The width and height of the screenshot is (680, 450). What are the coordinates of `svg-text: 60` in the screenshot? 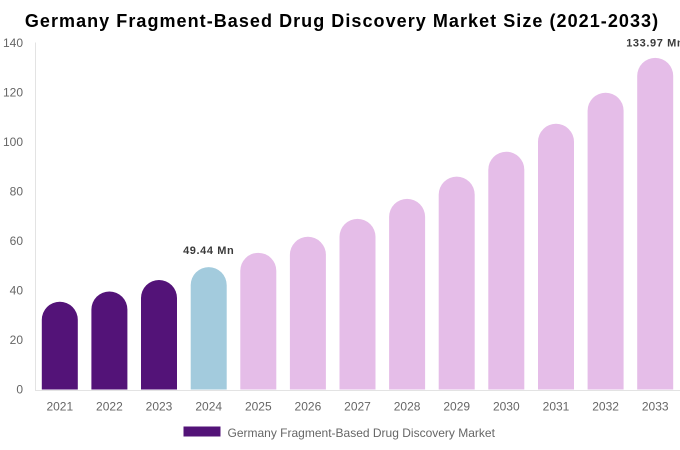 It's located at (17, 241).